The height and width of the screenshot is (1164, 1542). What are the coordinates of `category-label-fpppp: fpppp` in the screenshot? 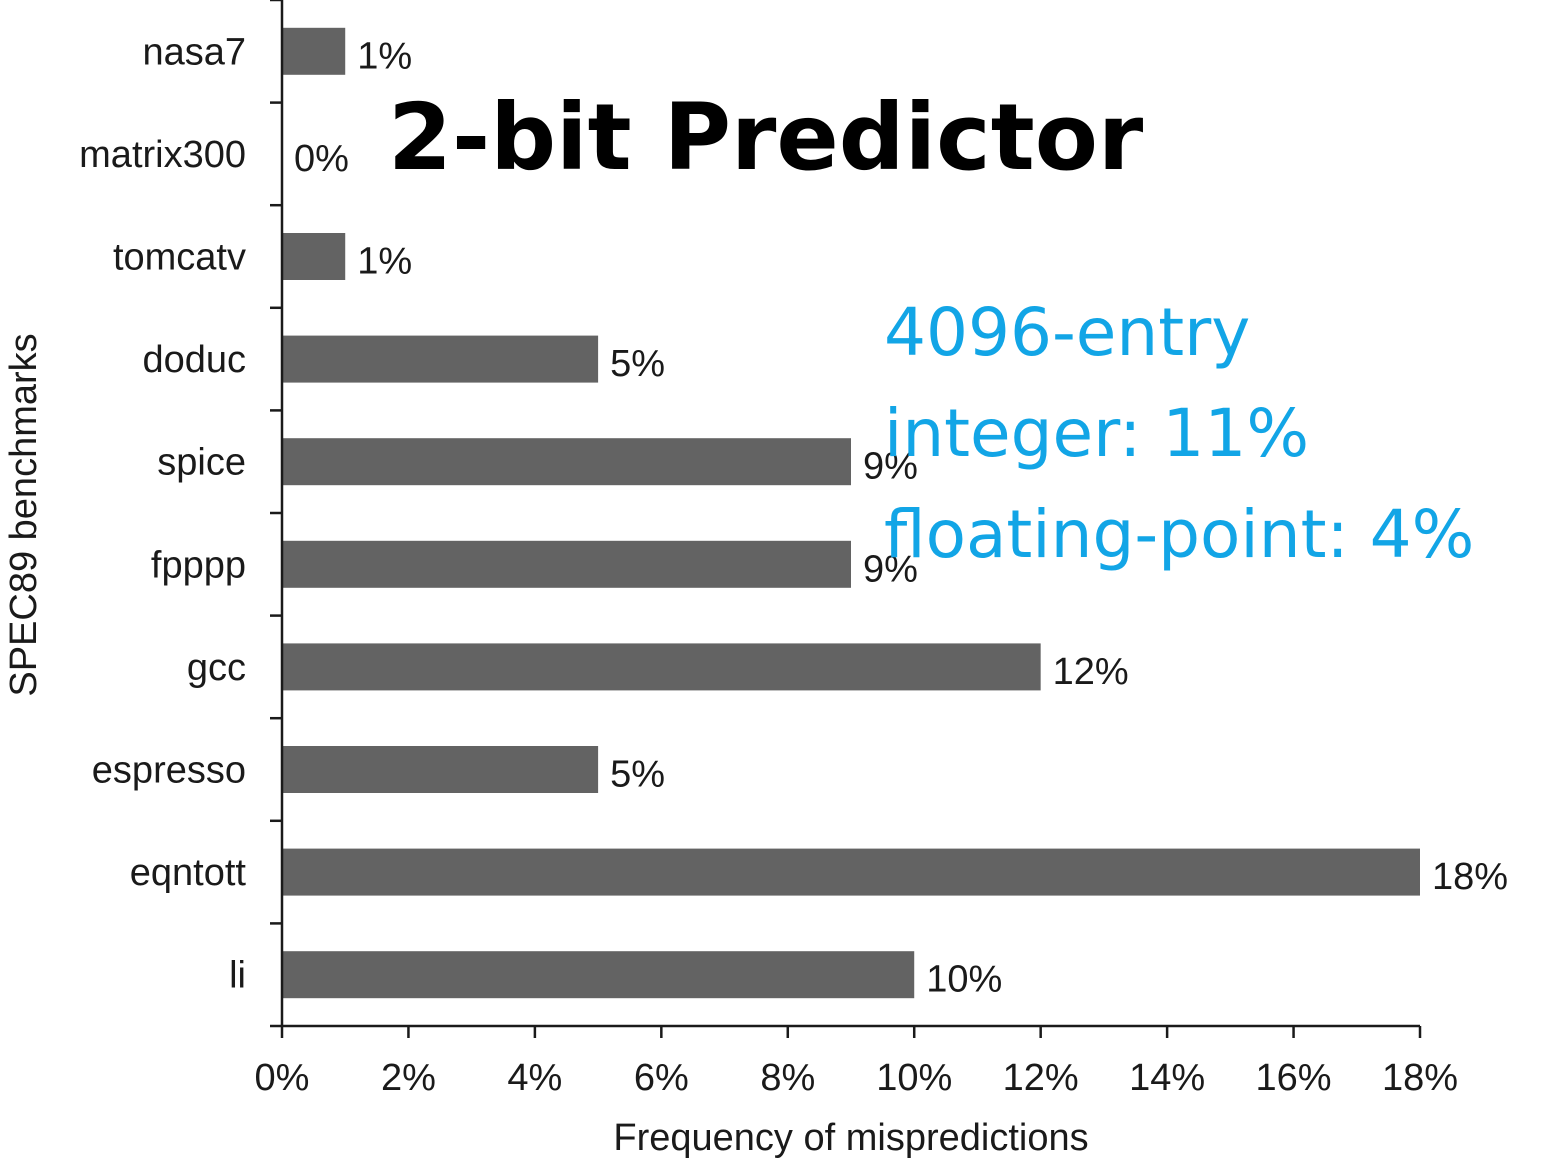 It's located at (198, 565).